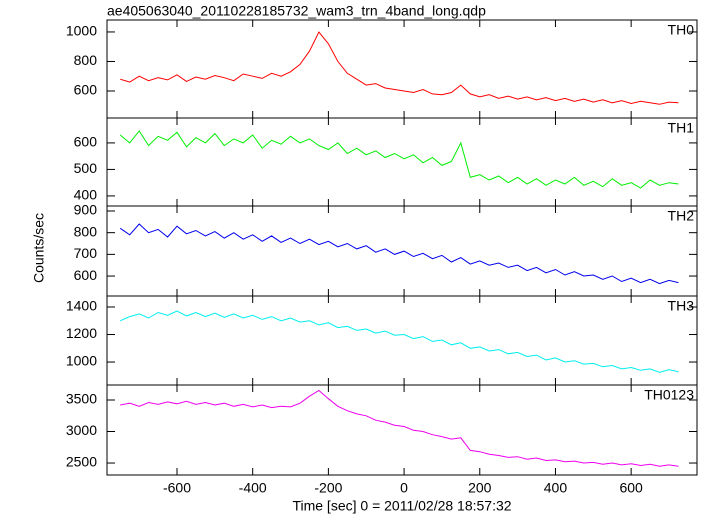  Describe the element at coordinates (81, 306) in the screenshot. I see `y-tick-label: 1400` at that location.